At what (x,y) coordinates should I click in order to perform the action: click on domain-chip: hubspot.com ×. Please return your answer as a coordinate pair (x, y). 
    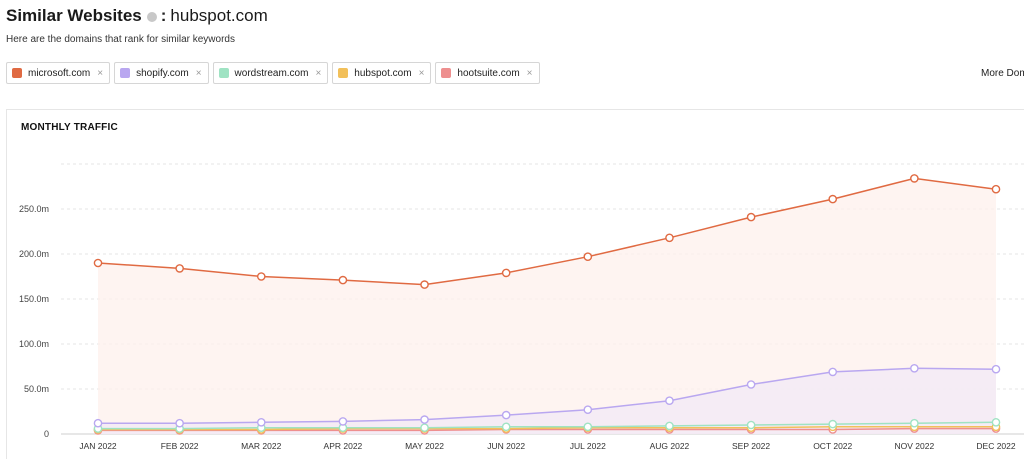
    Looking at the image, I should click on (382, 73).